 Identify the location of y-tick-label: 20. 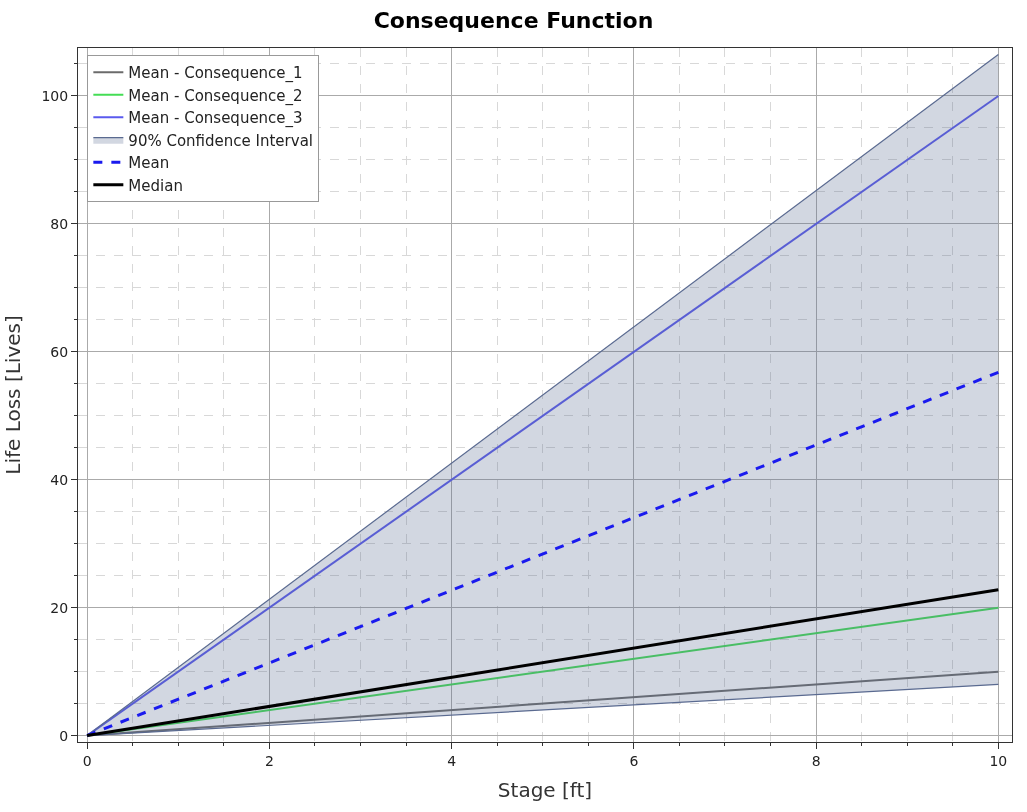
(59, 607).